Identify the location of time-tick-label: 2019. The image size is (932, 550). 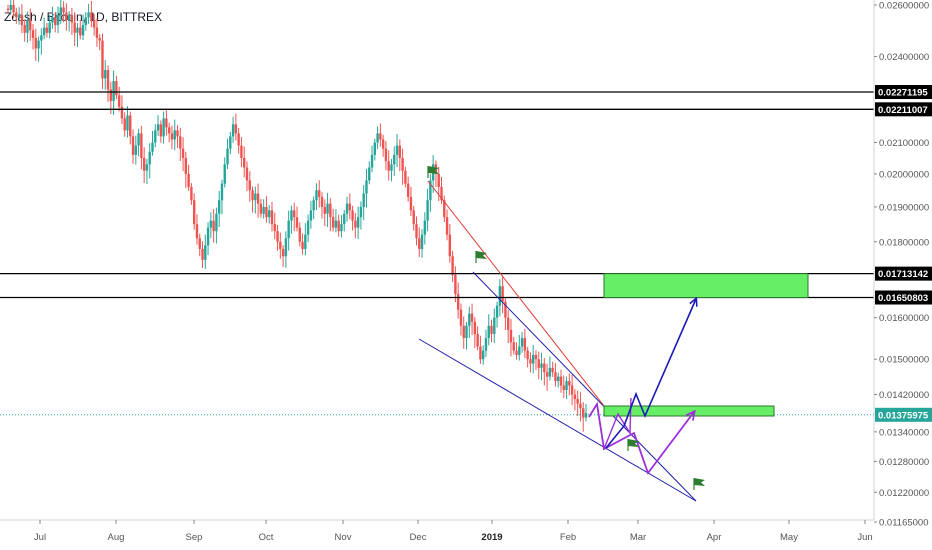
(491, 537).